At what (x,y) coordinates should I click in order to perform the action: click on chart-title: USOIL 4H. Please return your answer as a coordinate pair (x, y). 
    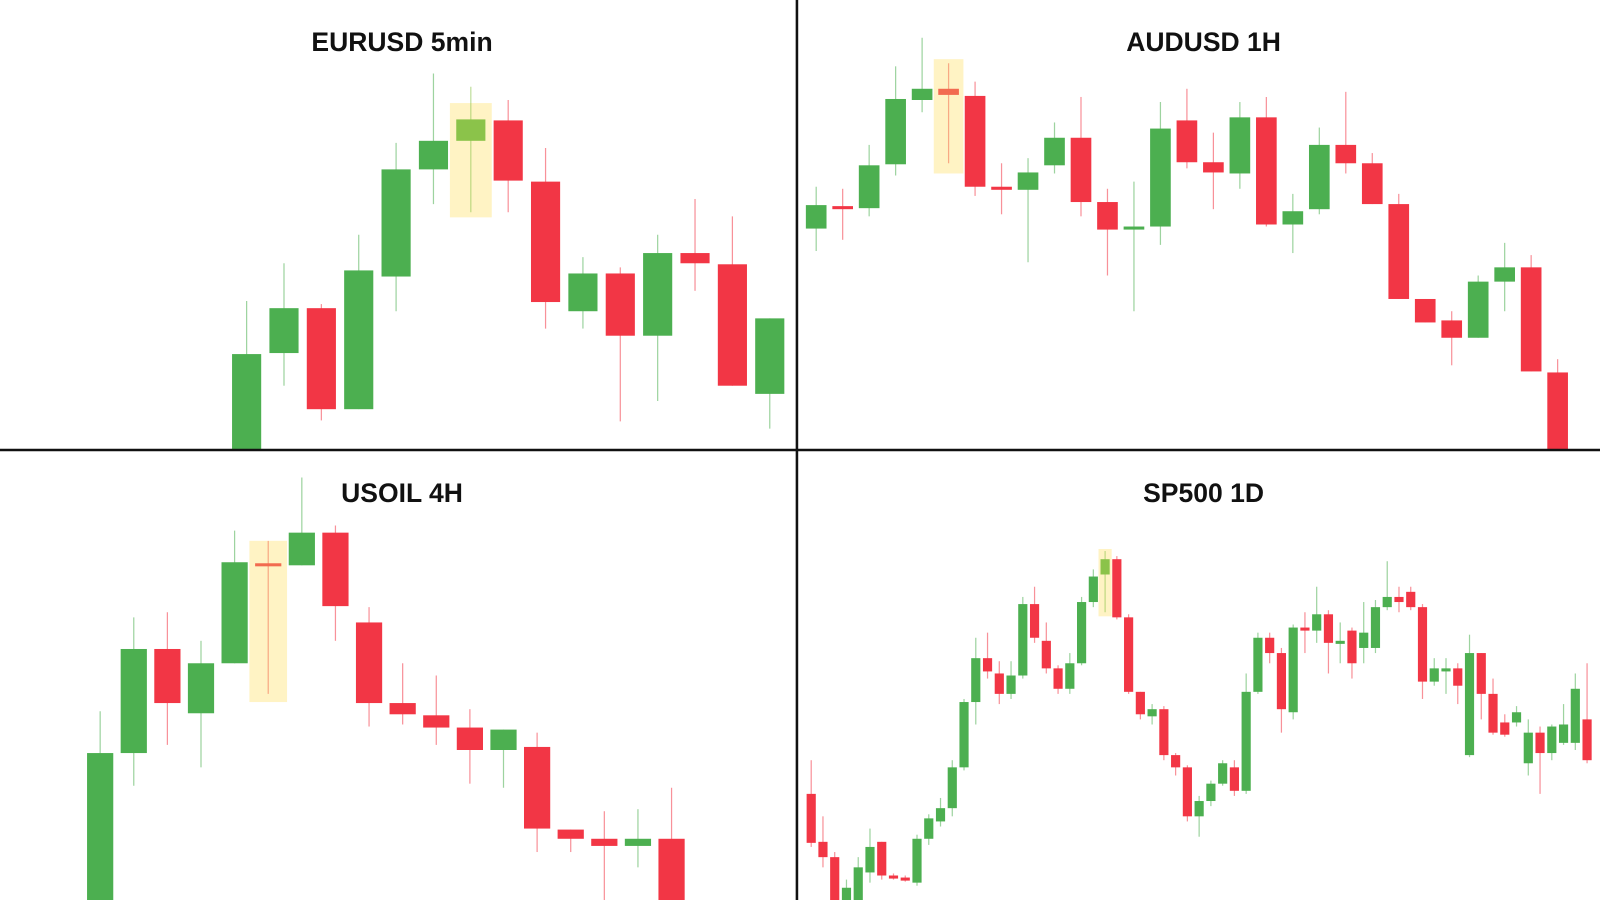
    Looking at the image, I should click on (402, 493).